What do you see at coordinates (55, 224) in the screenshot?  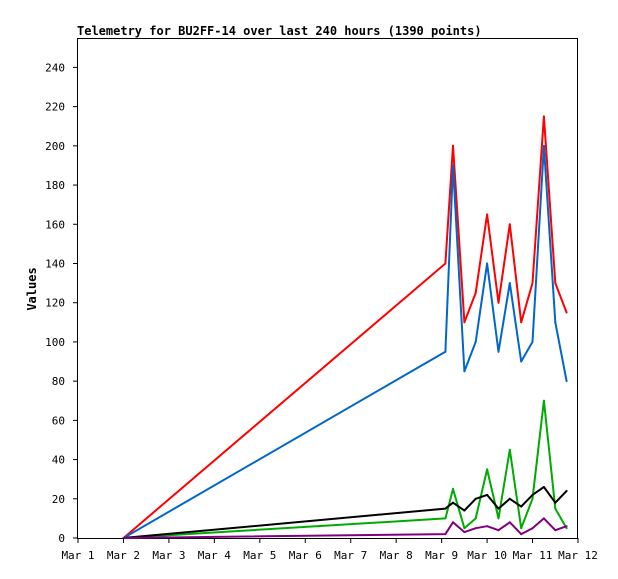 I see `y-tick-label: 160` at bounding box center [55, 224].